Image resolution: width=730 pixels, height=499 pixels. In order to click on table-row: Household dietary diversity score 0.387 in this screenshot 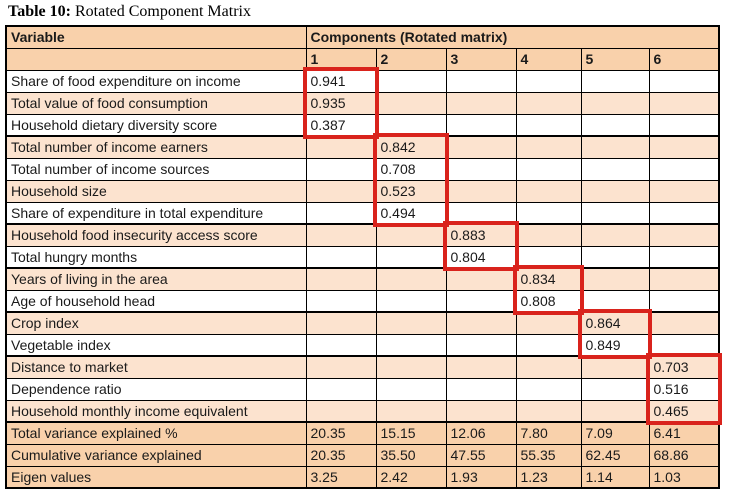, I will do `click(362, 125)`.